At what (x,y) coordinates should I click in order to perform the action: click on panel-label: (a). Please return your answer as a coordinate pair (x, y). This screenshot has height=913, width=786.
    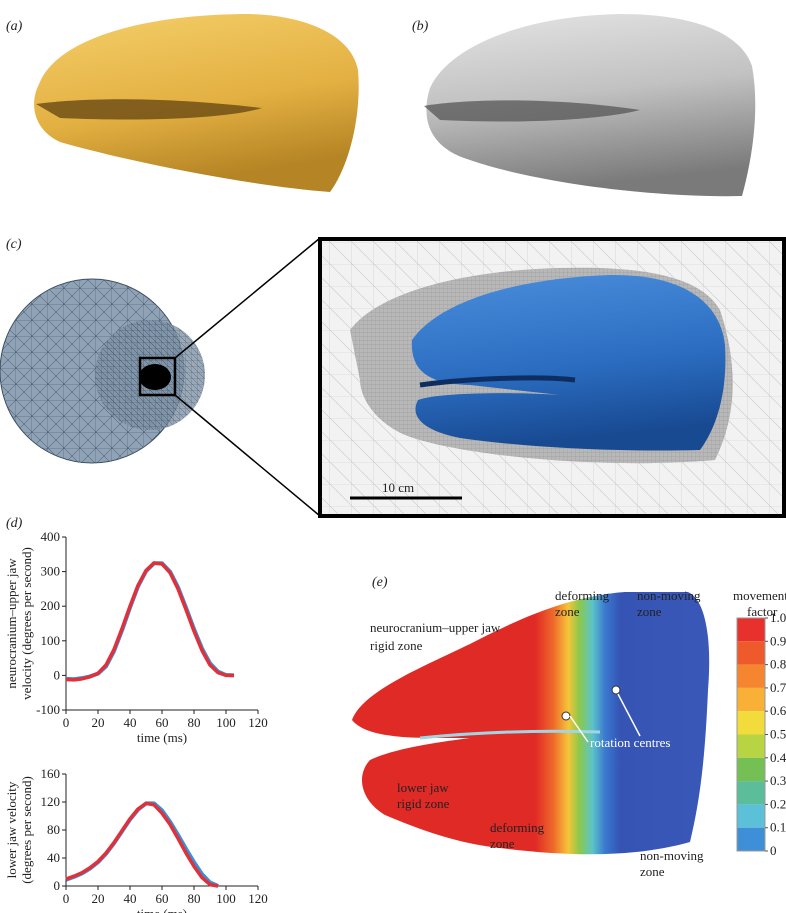
    Looking at the image, I should click on (14, 26).